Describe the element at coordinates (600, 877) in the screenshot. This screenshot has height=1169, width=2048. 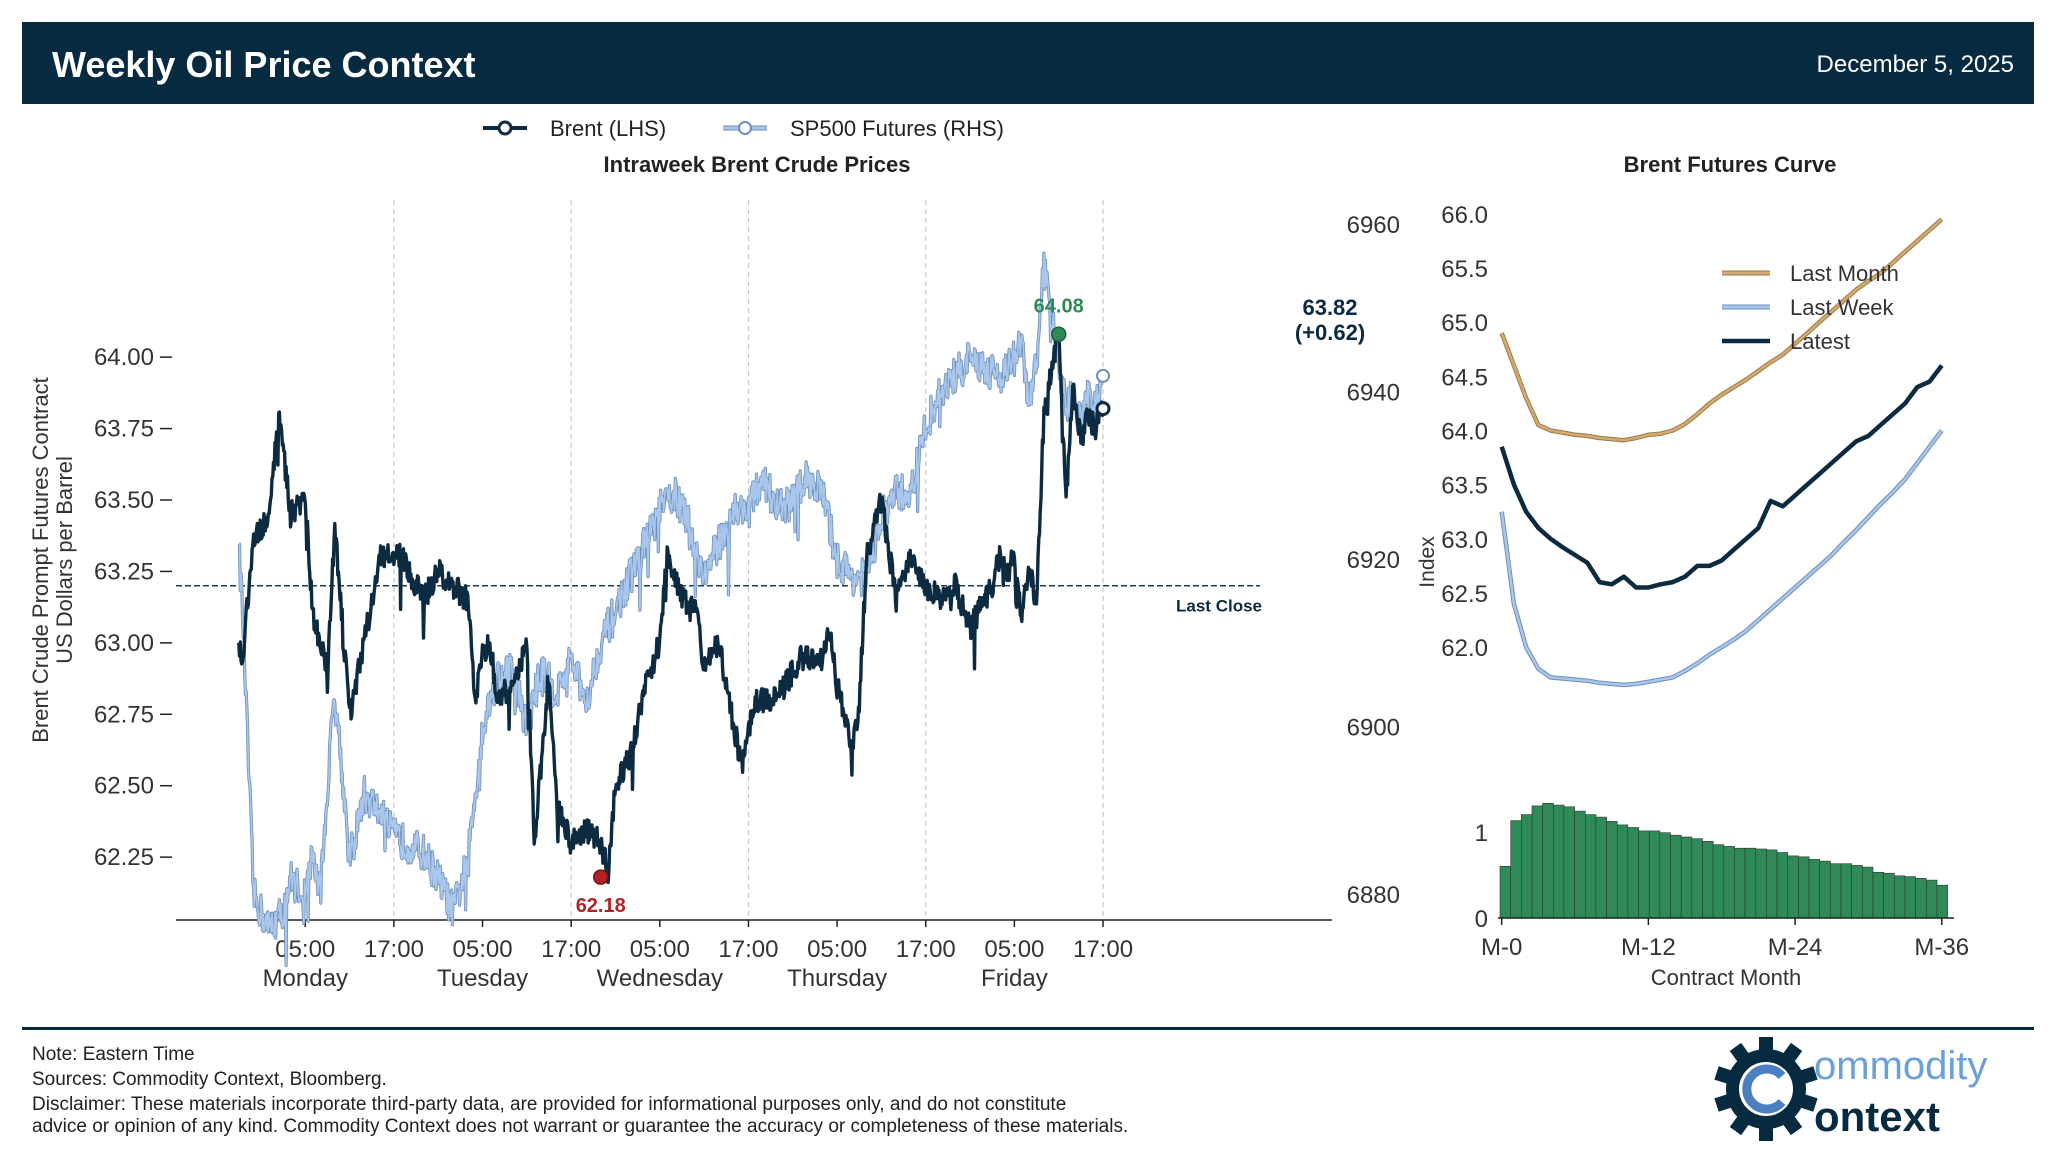
I see `low-marker` at that location.